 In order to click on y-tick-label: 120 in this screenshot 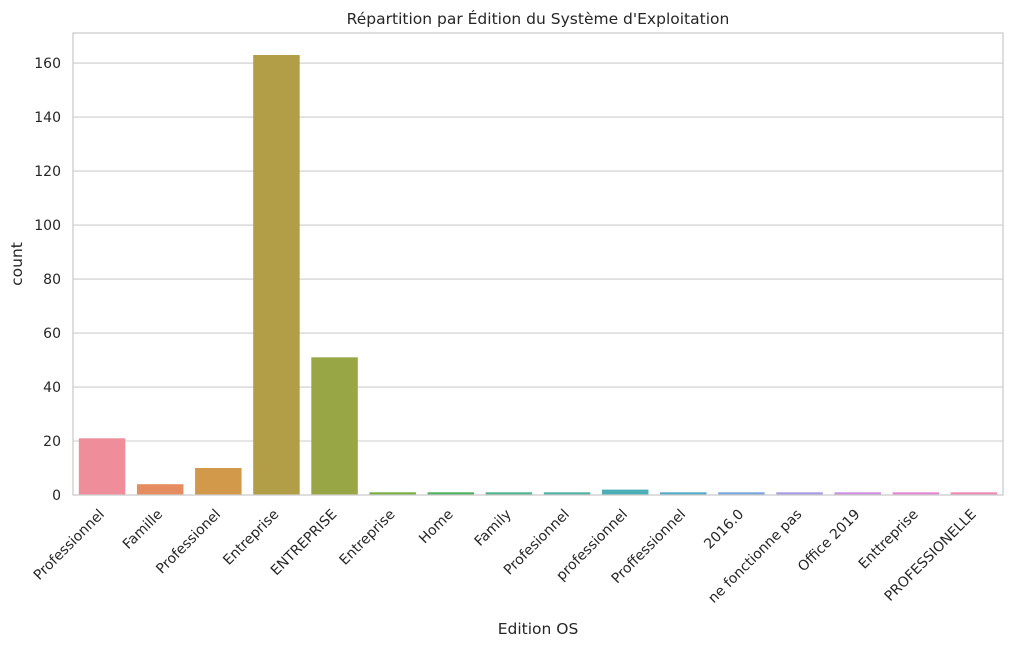, I will do `click(47, 172)`.